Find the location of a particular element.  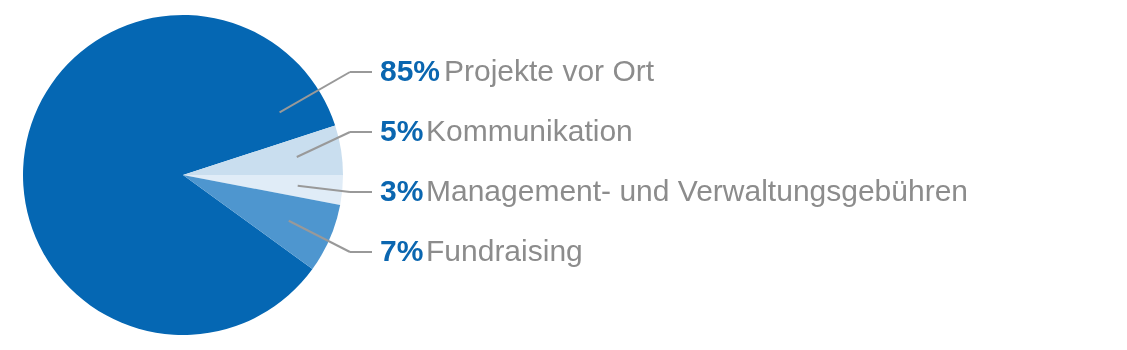

slice-label: Management- und Verwaltungsgebühren is located at coordinates (697, 190).